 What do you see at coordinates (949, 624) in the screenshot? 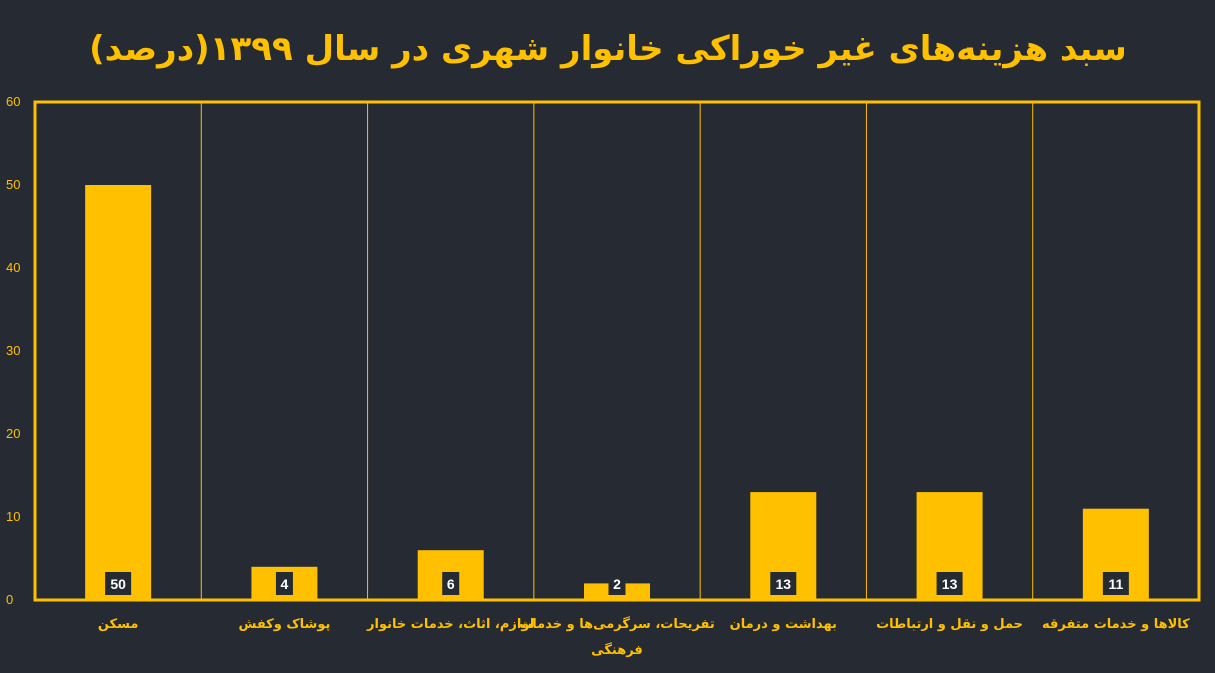
I see `x-tick-label: حمل و نقل و ارتباطات` at bounding box center [949, 624].